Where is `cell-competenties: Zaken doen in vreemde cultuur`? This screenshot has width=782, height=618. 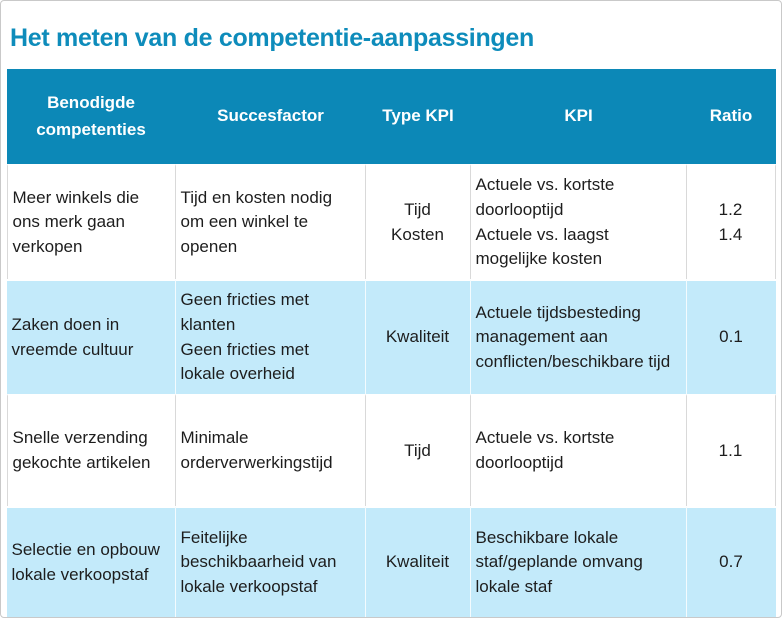
cell-competenties: Zaken doen in vreemde cultuur is located at coordinates (91, 336).